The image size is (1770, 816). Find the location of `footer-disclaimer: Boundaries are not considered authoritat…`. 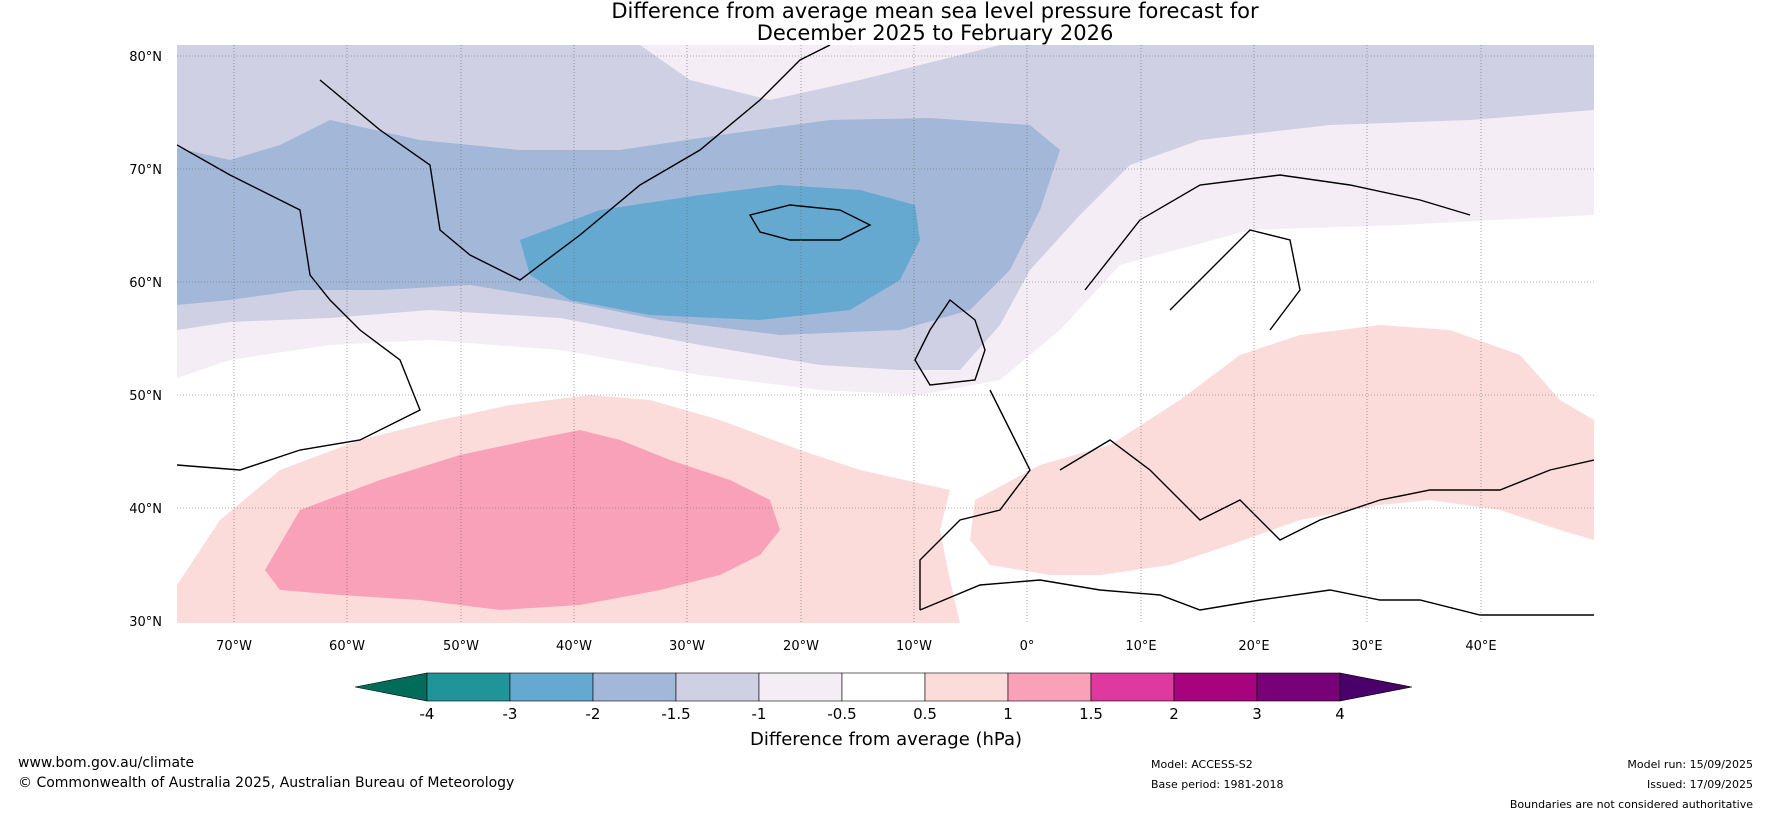

footer-disclaimer: Boundaries are not considered authoritat… is located at coordinates (1631, 804).